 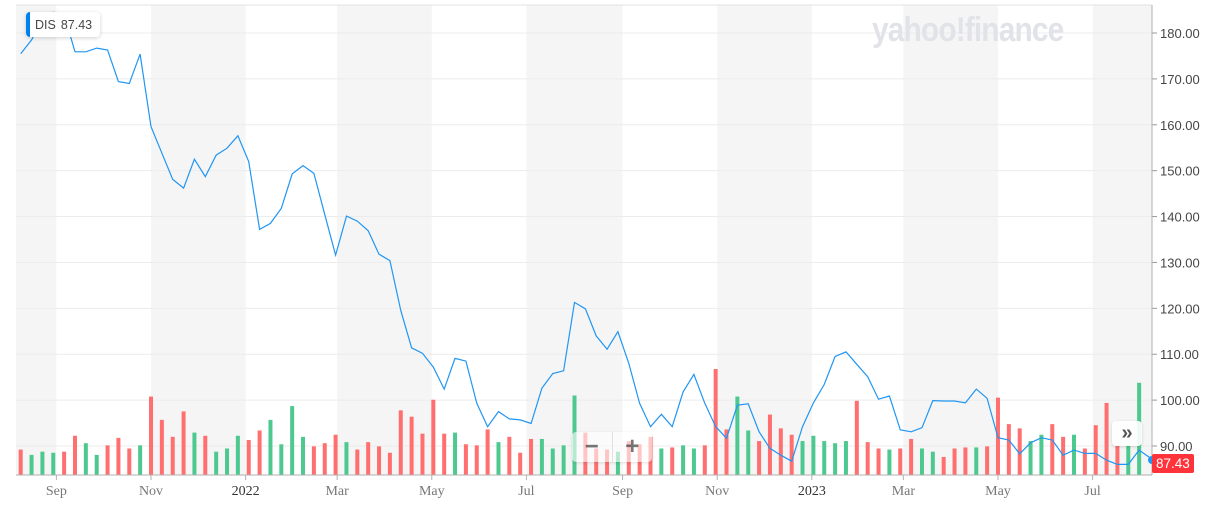 What do you see at coordinates (592, 447) in the screenshot?
I see `zoom-out-button: −` at bounding box center [592, 447].